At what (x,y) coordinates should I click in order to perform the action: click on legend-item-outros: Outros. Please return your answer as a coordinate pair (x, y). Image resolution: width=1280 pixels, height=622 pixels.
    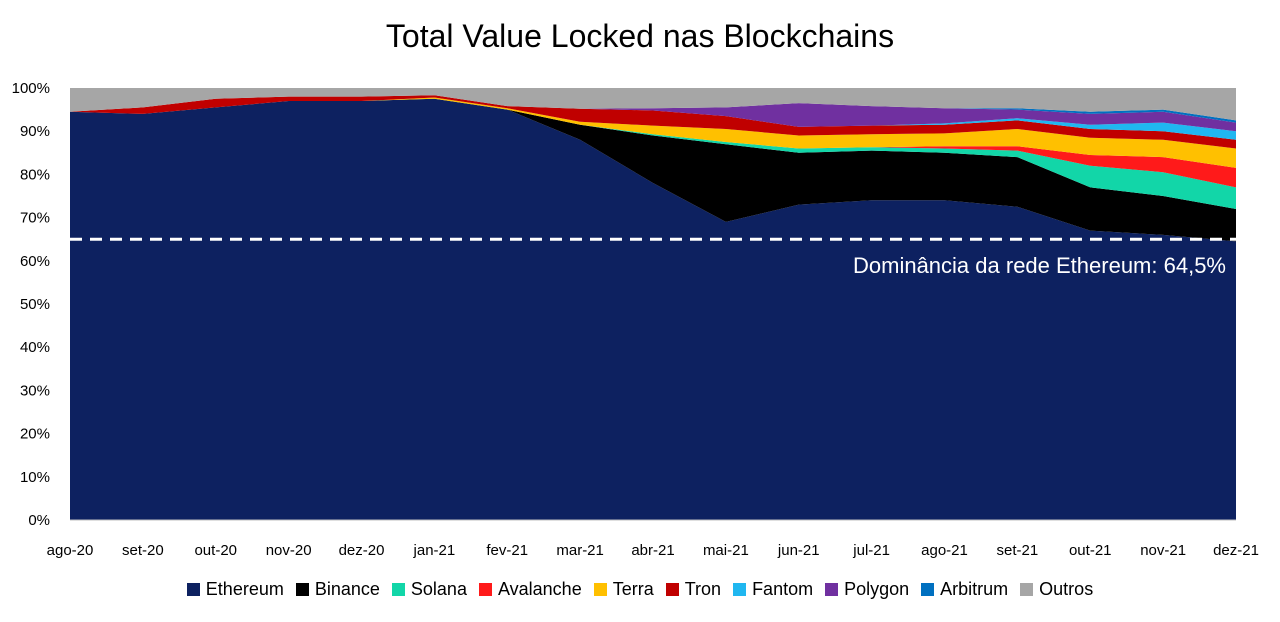
    Looking at the image, I should click on (1056, 589).